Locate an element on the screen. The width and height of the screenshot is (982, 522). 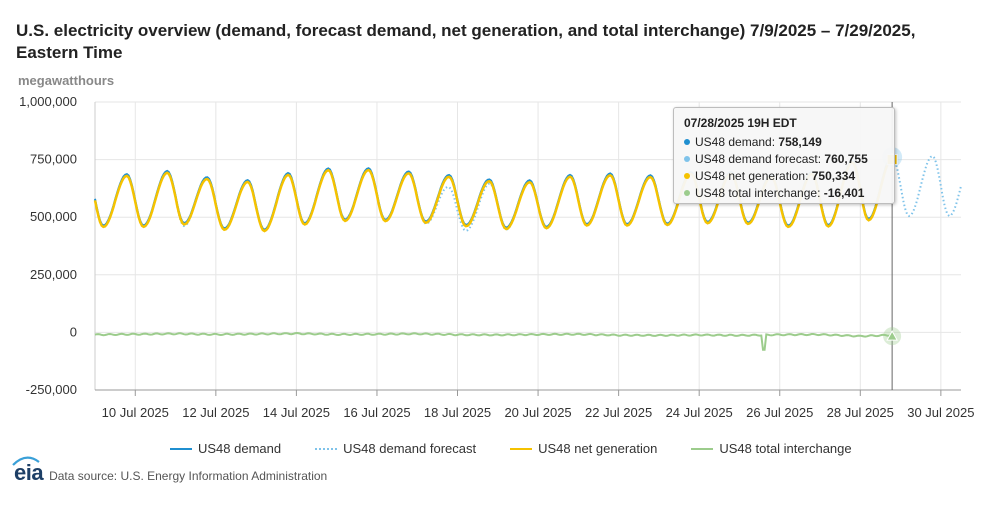
tooltip-row-demand: US48 demand: 758,149 is located at coordinates (784, 142).